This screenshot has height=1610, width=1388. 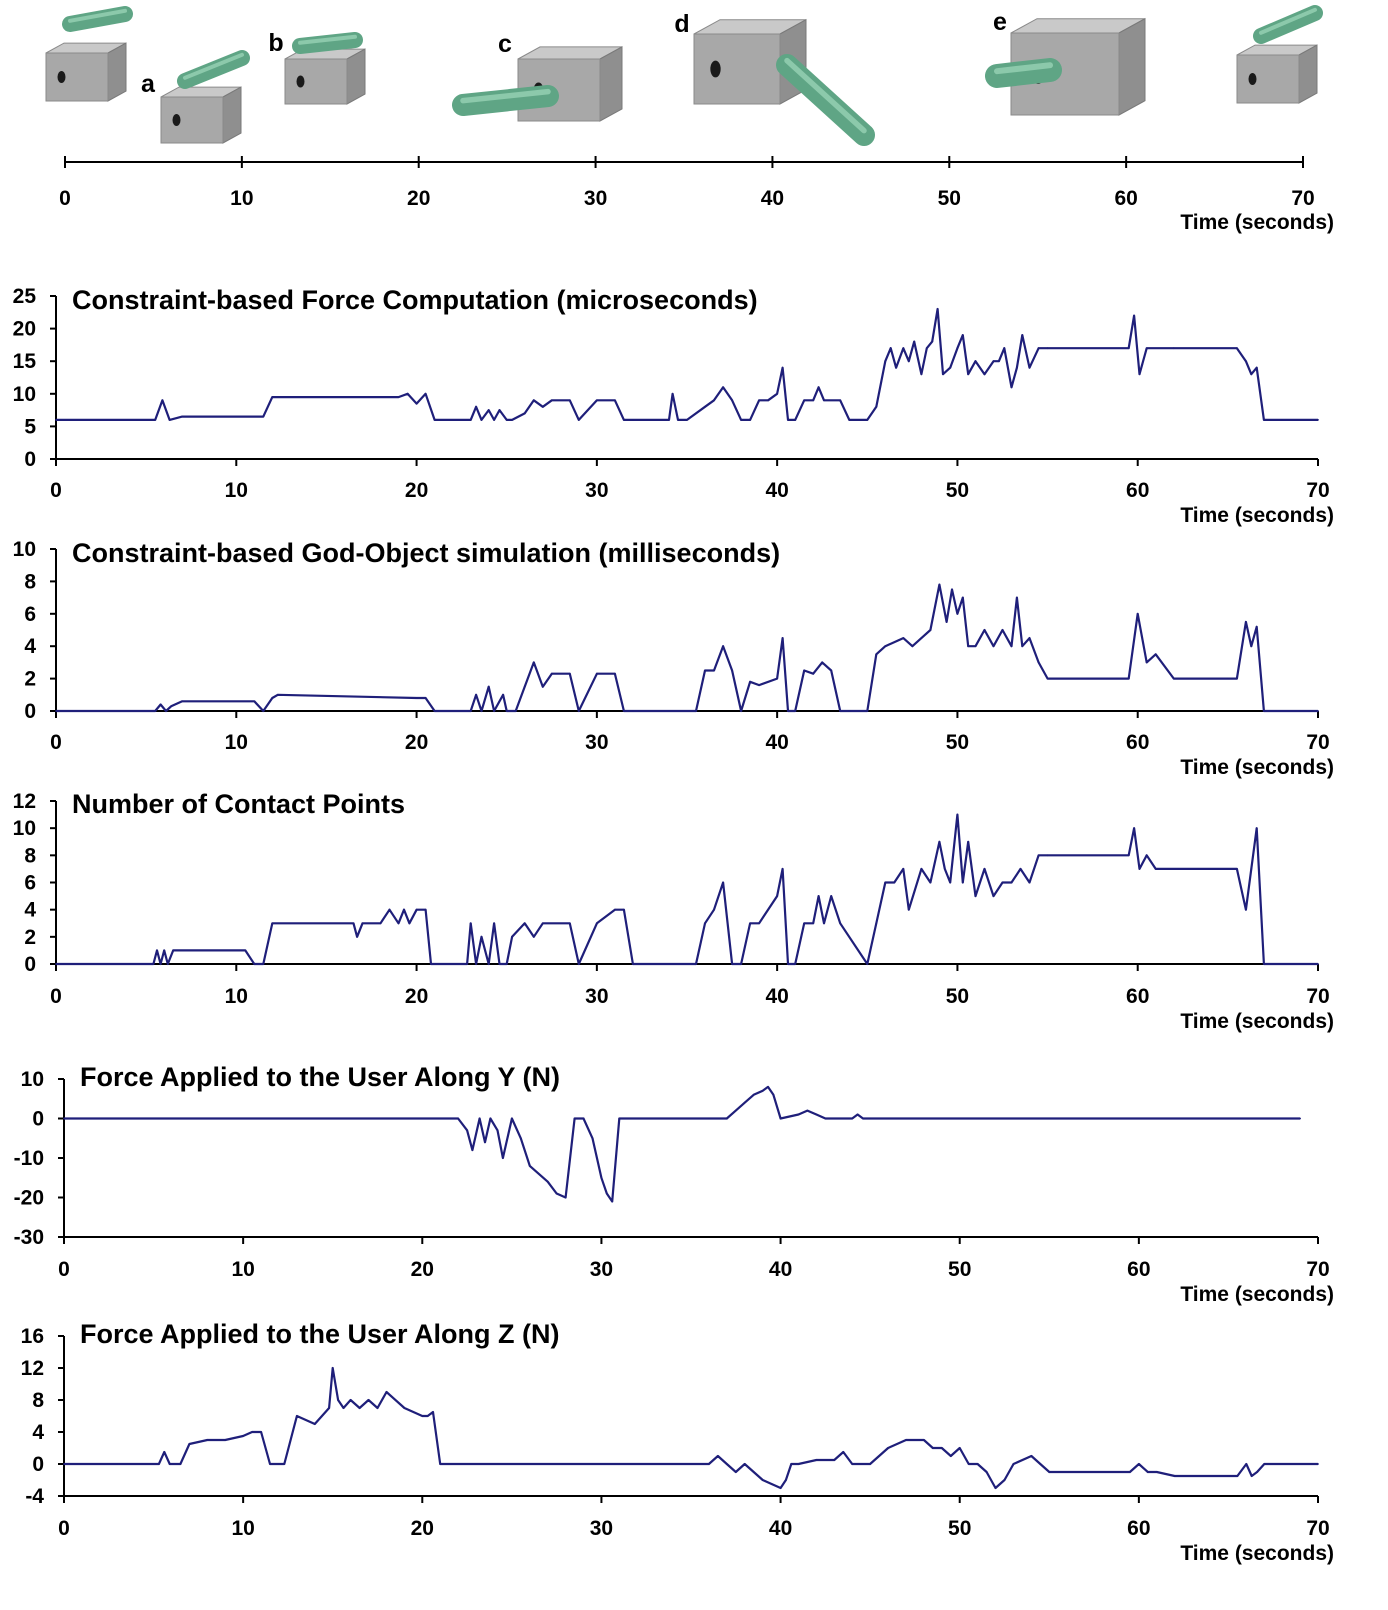 I want to click on y-tick-label: 4, so click(x=30, y=646).